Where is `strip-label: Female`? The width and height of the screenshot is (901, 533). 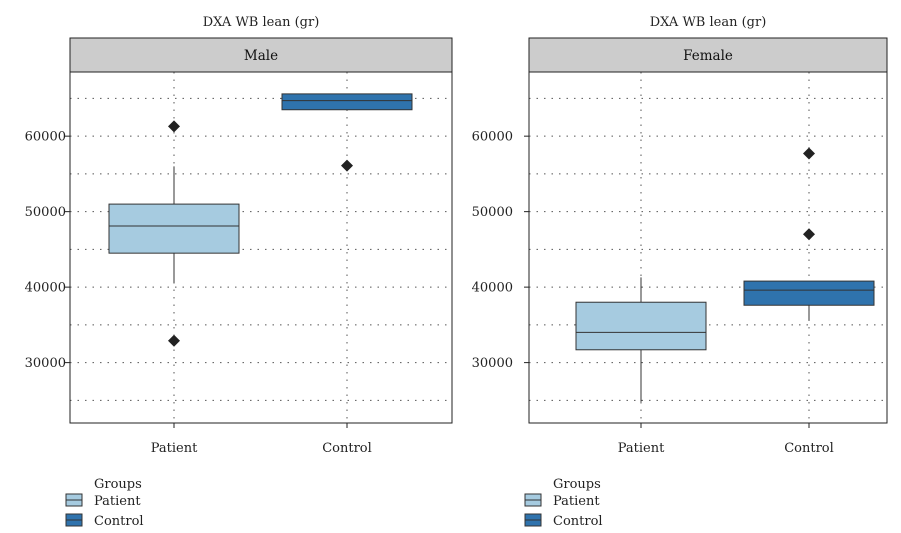 strip-label: Female is located at coordinates (708, 56).